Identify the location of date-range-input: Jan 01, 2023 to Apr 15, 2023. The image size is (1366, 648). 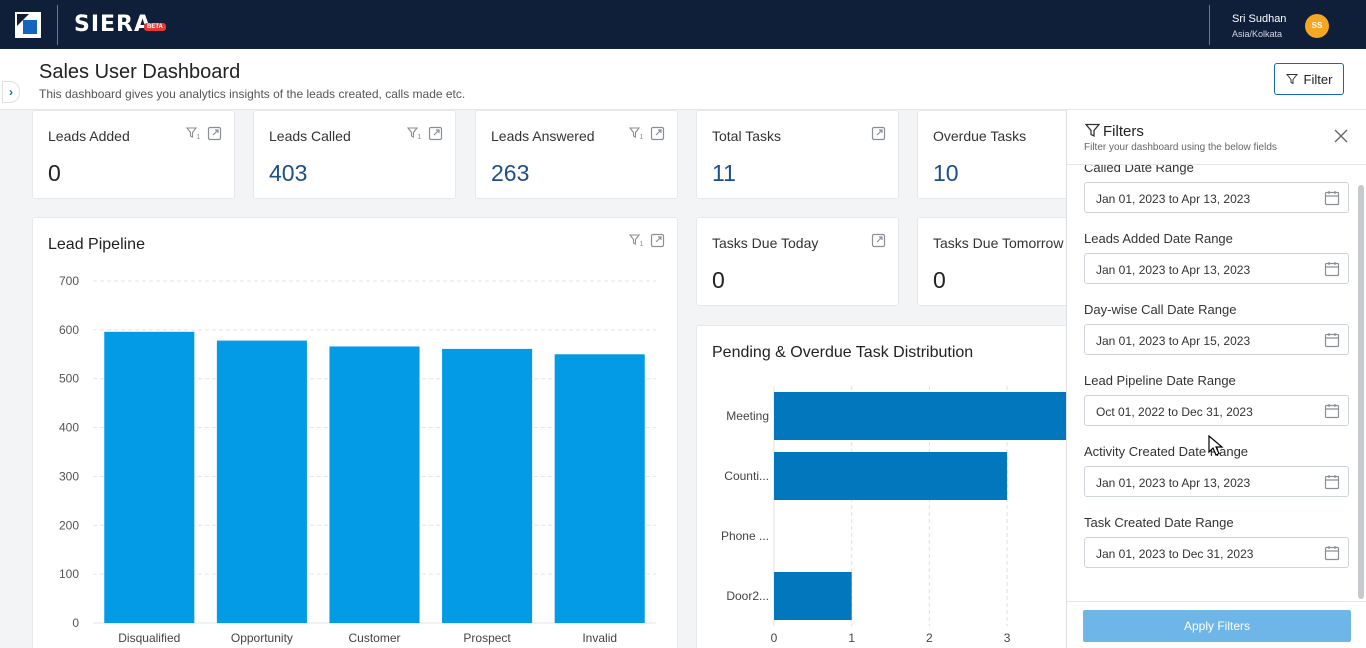
(1216, 339).